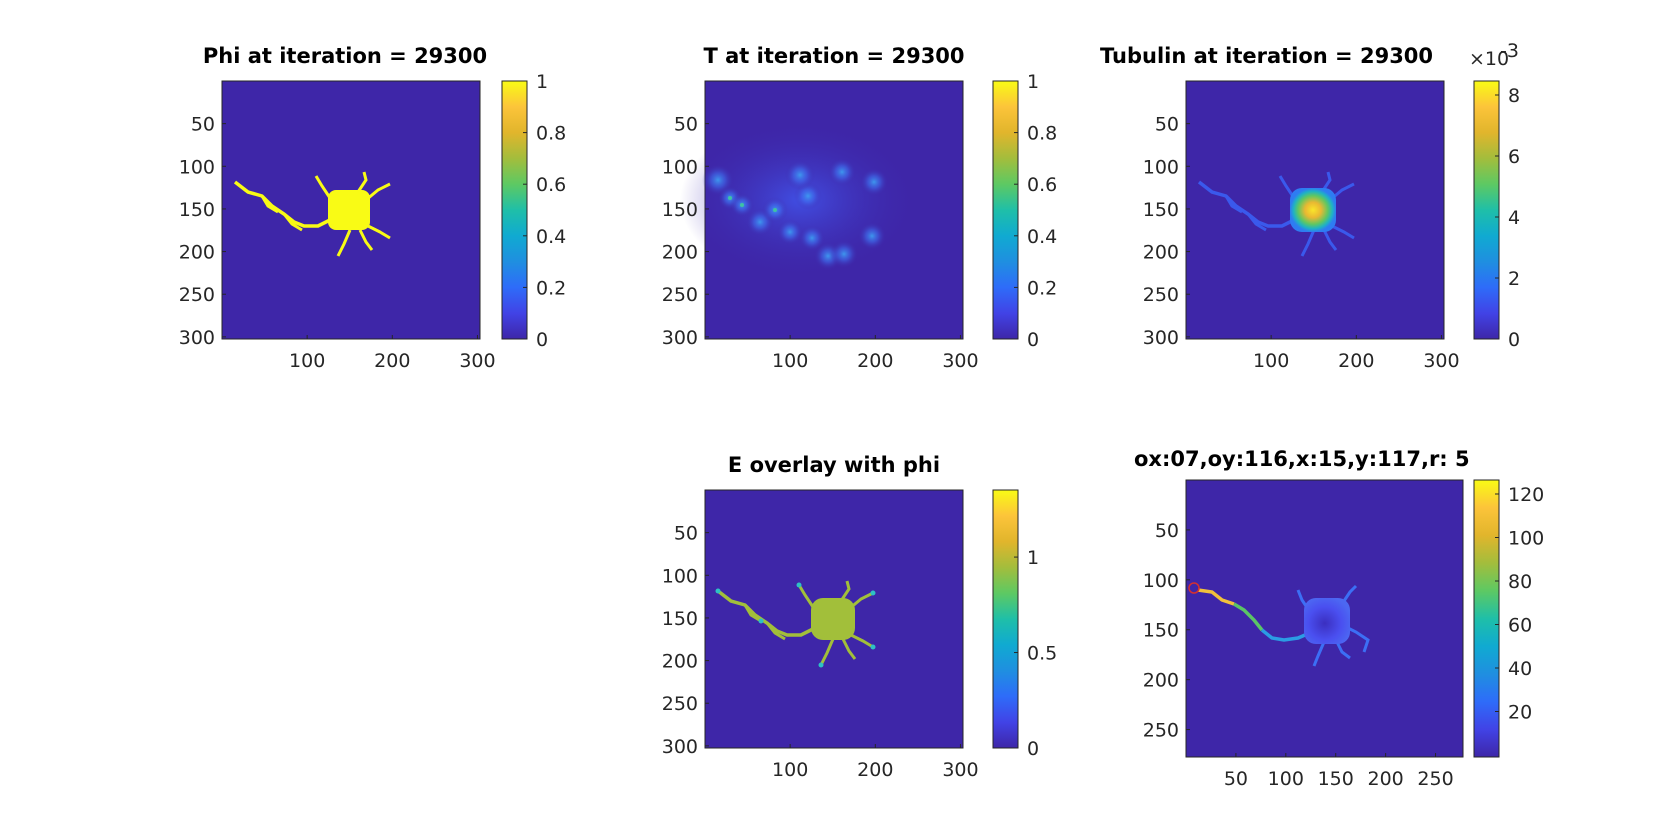 The image size is (1667, 833). I want to click on trace-dendrite, so click(1319, 654).